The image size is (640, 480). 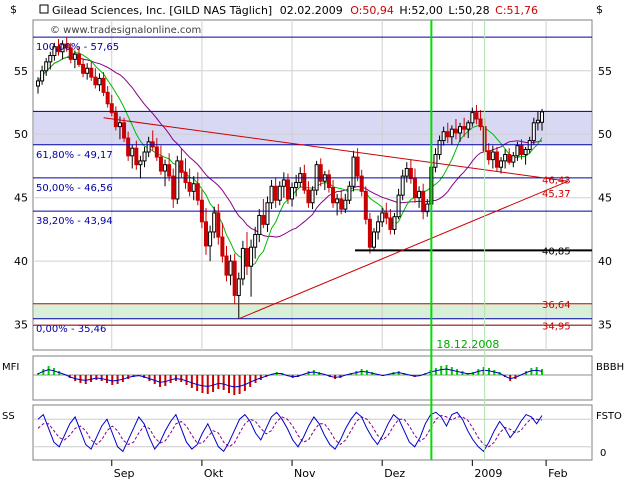 What do you see at coordinates (468, 10) in the screenshot?
I see `quote-low: L:50,28` at bounding box center [468, 10].